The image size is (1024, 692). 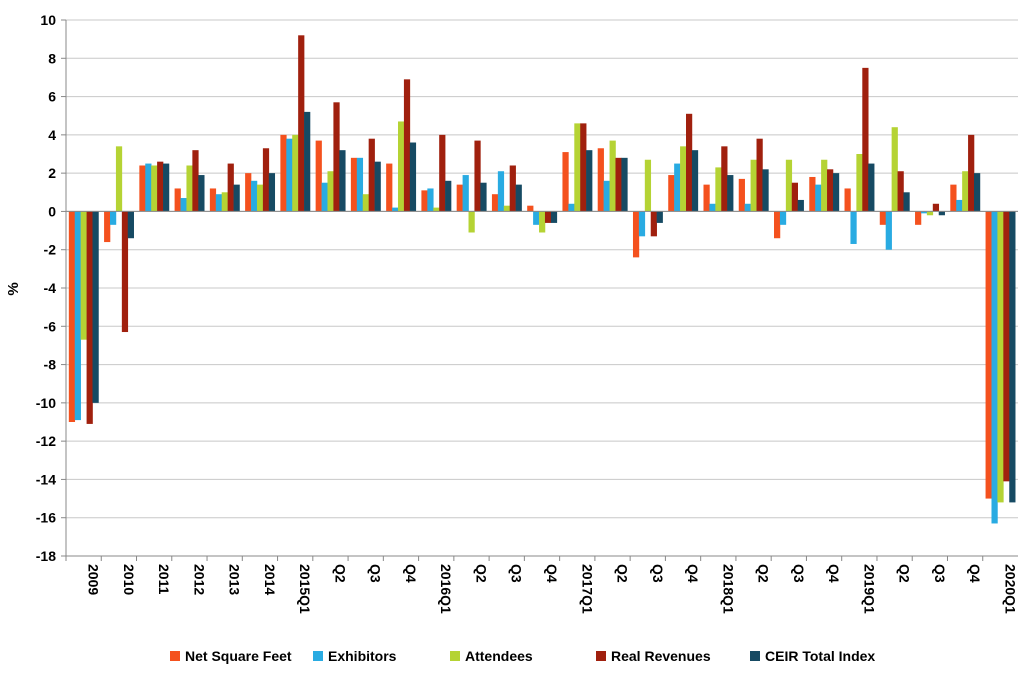 I want to click on y-tick-label: 10, so click(x=48, y=20).